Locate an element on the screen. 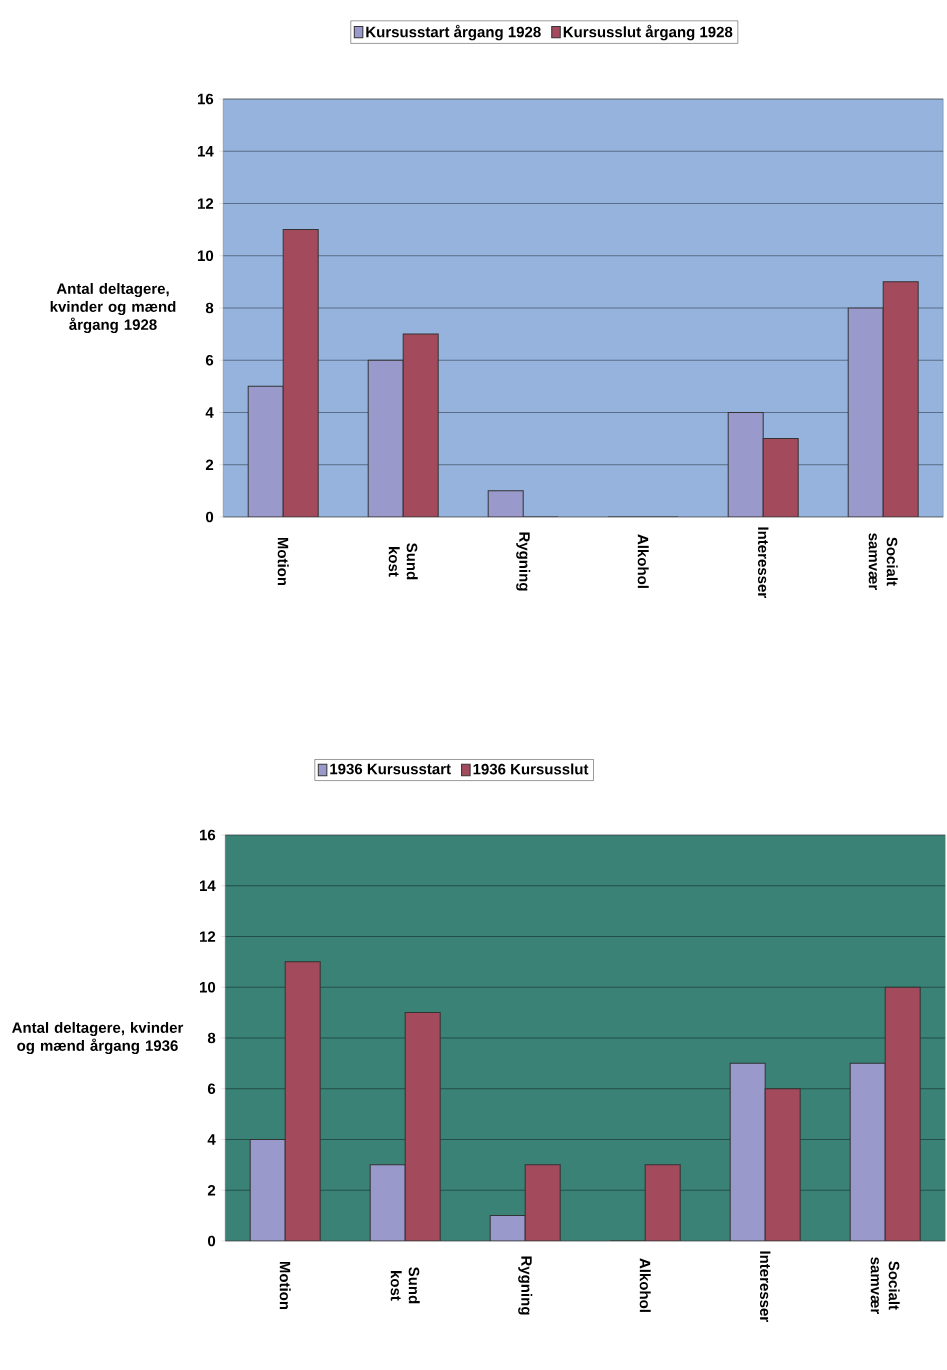 The image size is (947, 1370). legend-label: 1936 Kursusstart is located at coordinates (390, 769).